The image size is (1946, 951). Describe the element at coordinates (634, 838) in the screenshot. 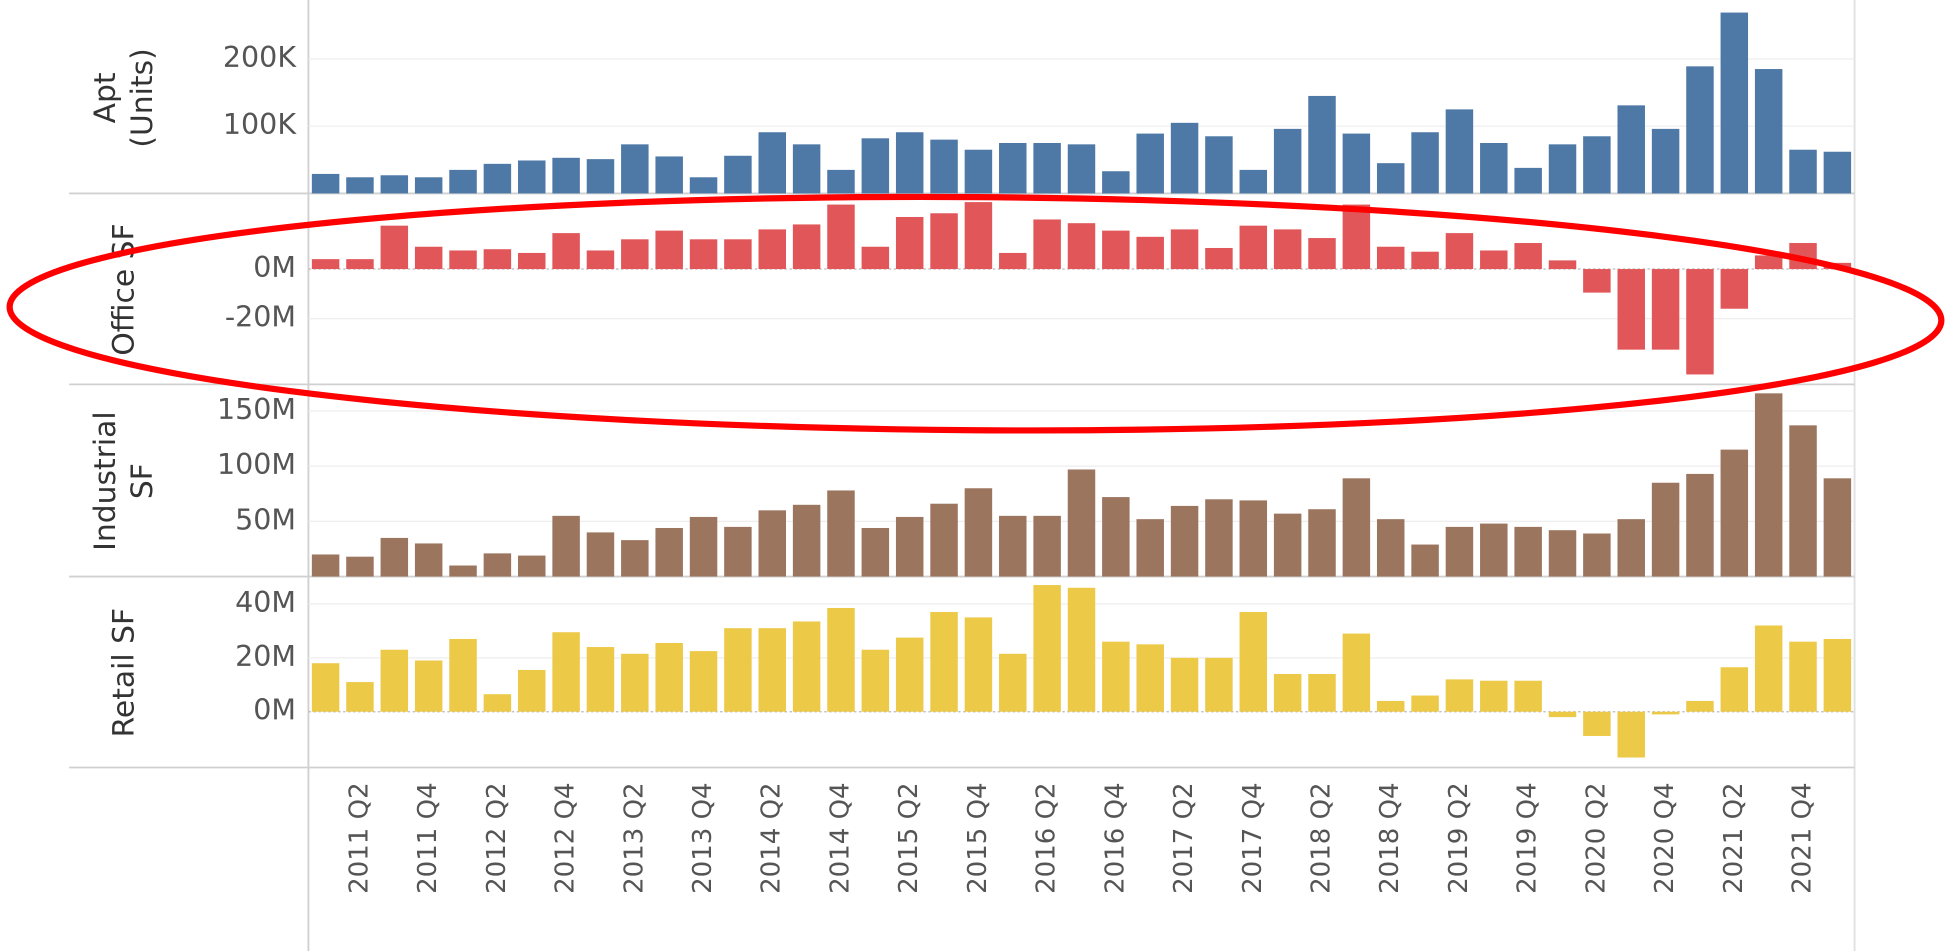

I see `x-tick-label: 2013 Q2` at that location.